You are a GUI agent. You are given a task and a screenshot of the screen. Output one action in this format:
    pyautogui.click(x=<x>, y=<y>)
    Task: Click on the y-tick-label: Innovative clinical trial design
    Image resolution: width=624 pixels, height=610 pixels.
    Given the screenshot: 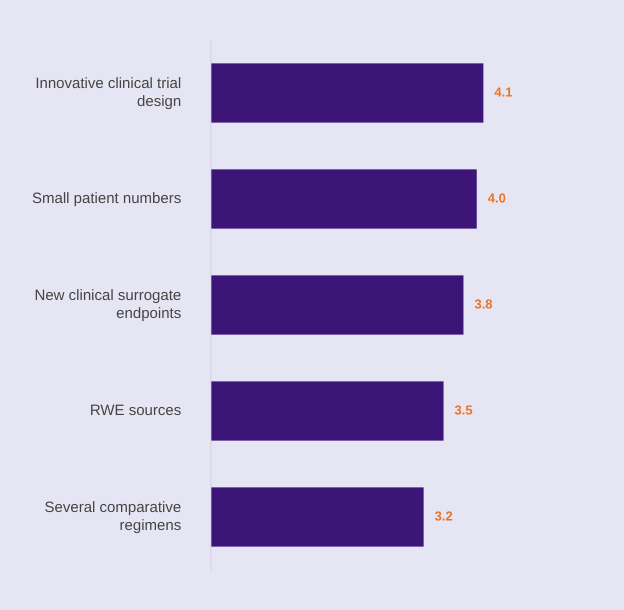 What is the action you would take?
    pyautogui.click(x=108, y=92)
    